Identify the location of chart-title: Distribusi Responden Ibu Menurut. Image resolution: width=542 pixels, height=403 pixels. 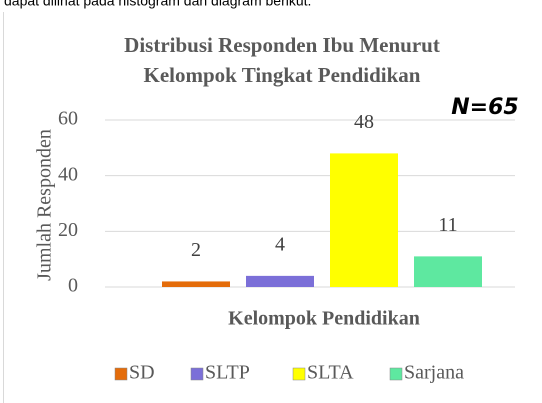
(282, 45).